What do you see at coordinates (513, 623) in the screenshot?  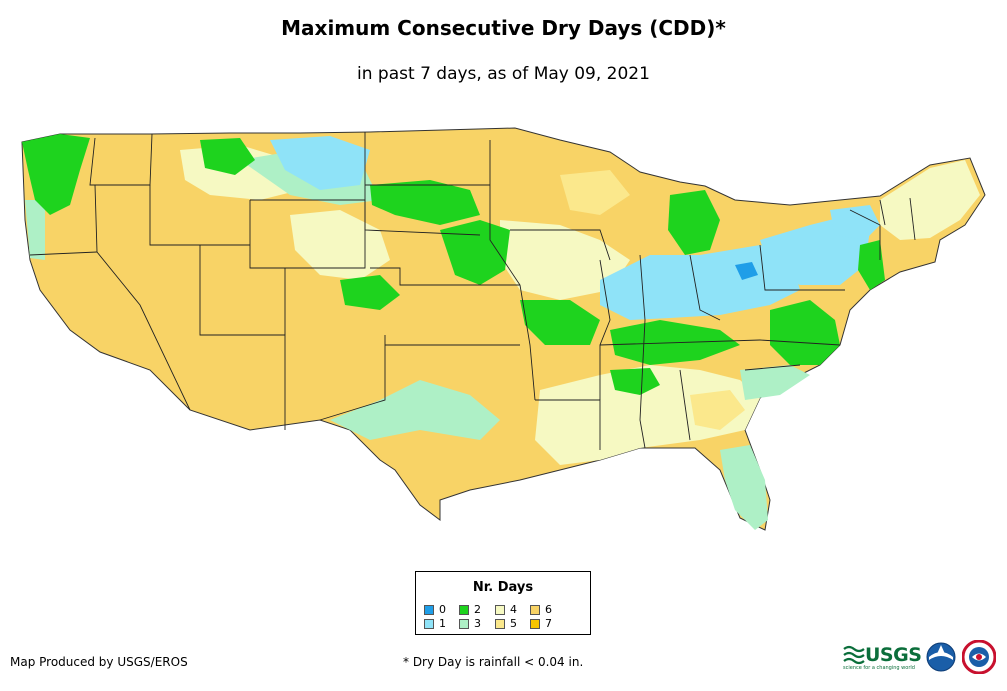 I see `legend-label-5: 5` at bounding box center [513, 623].